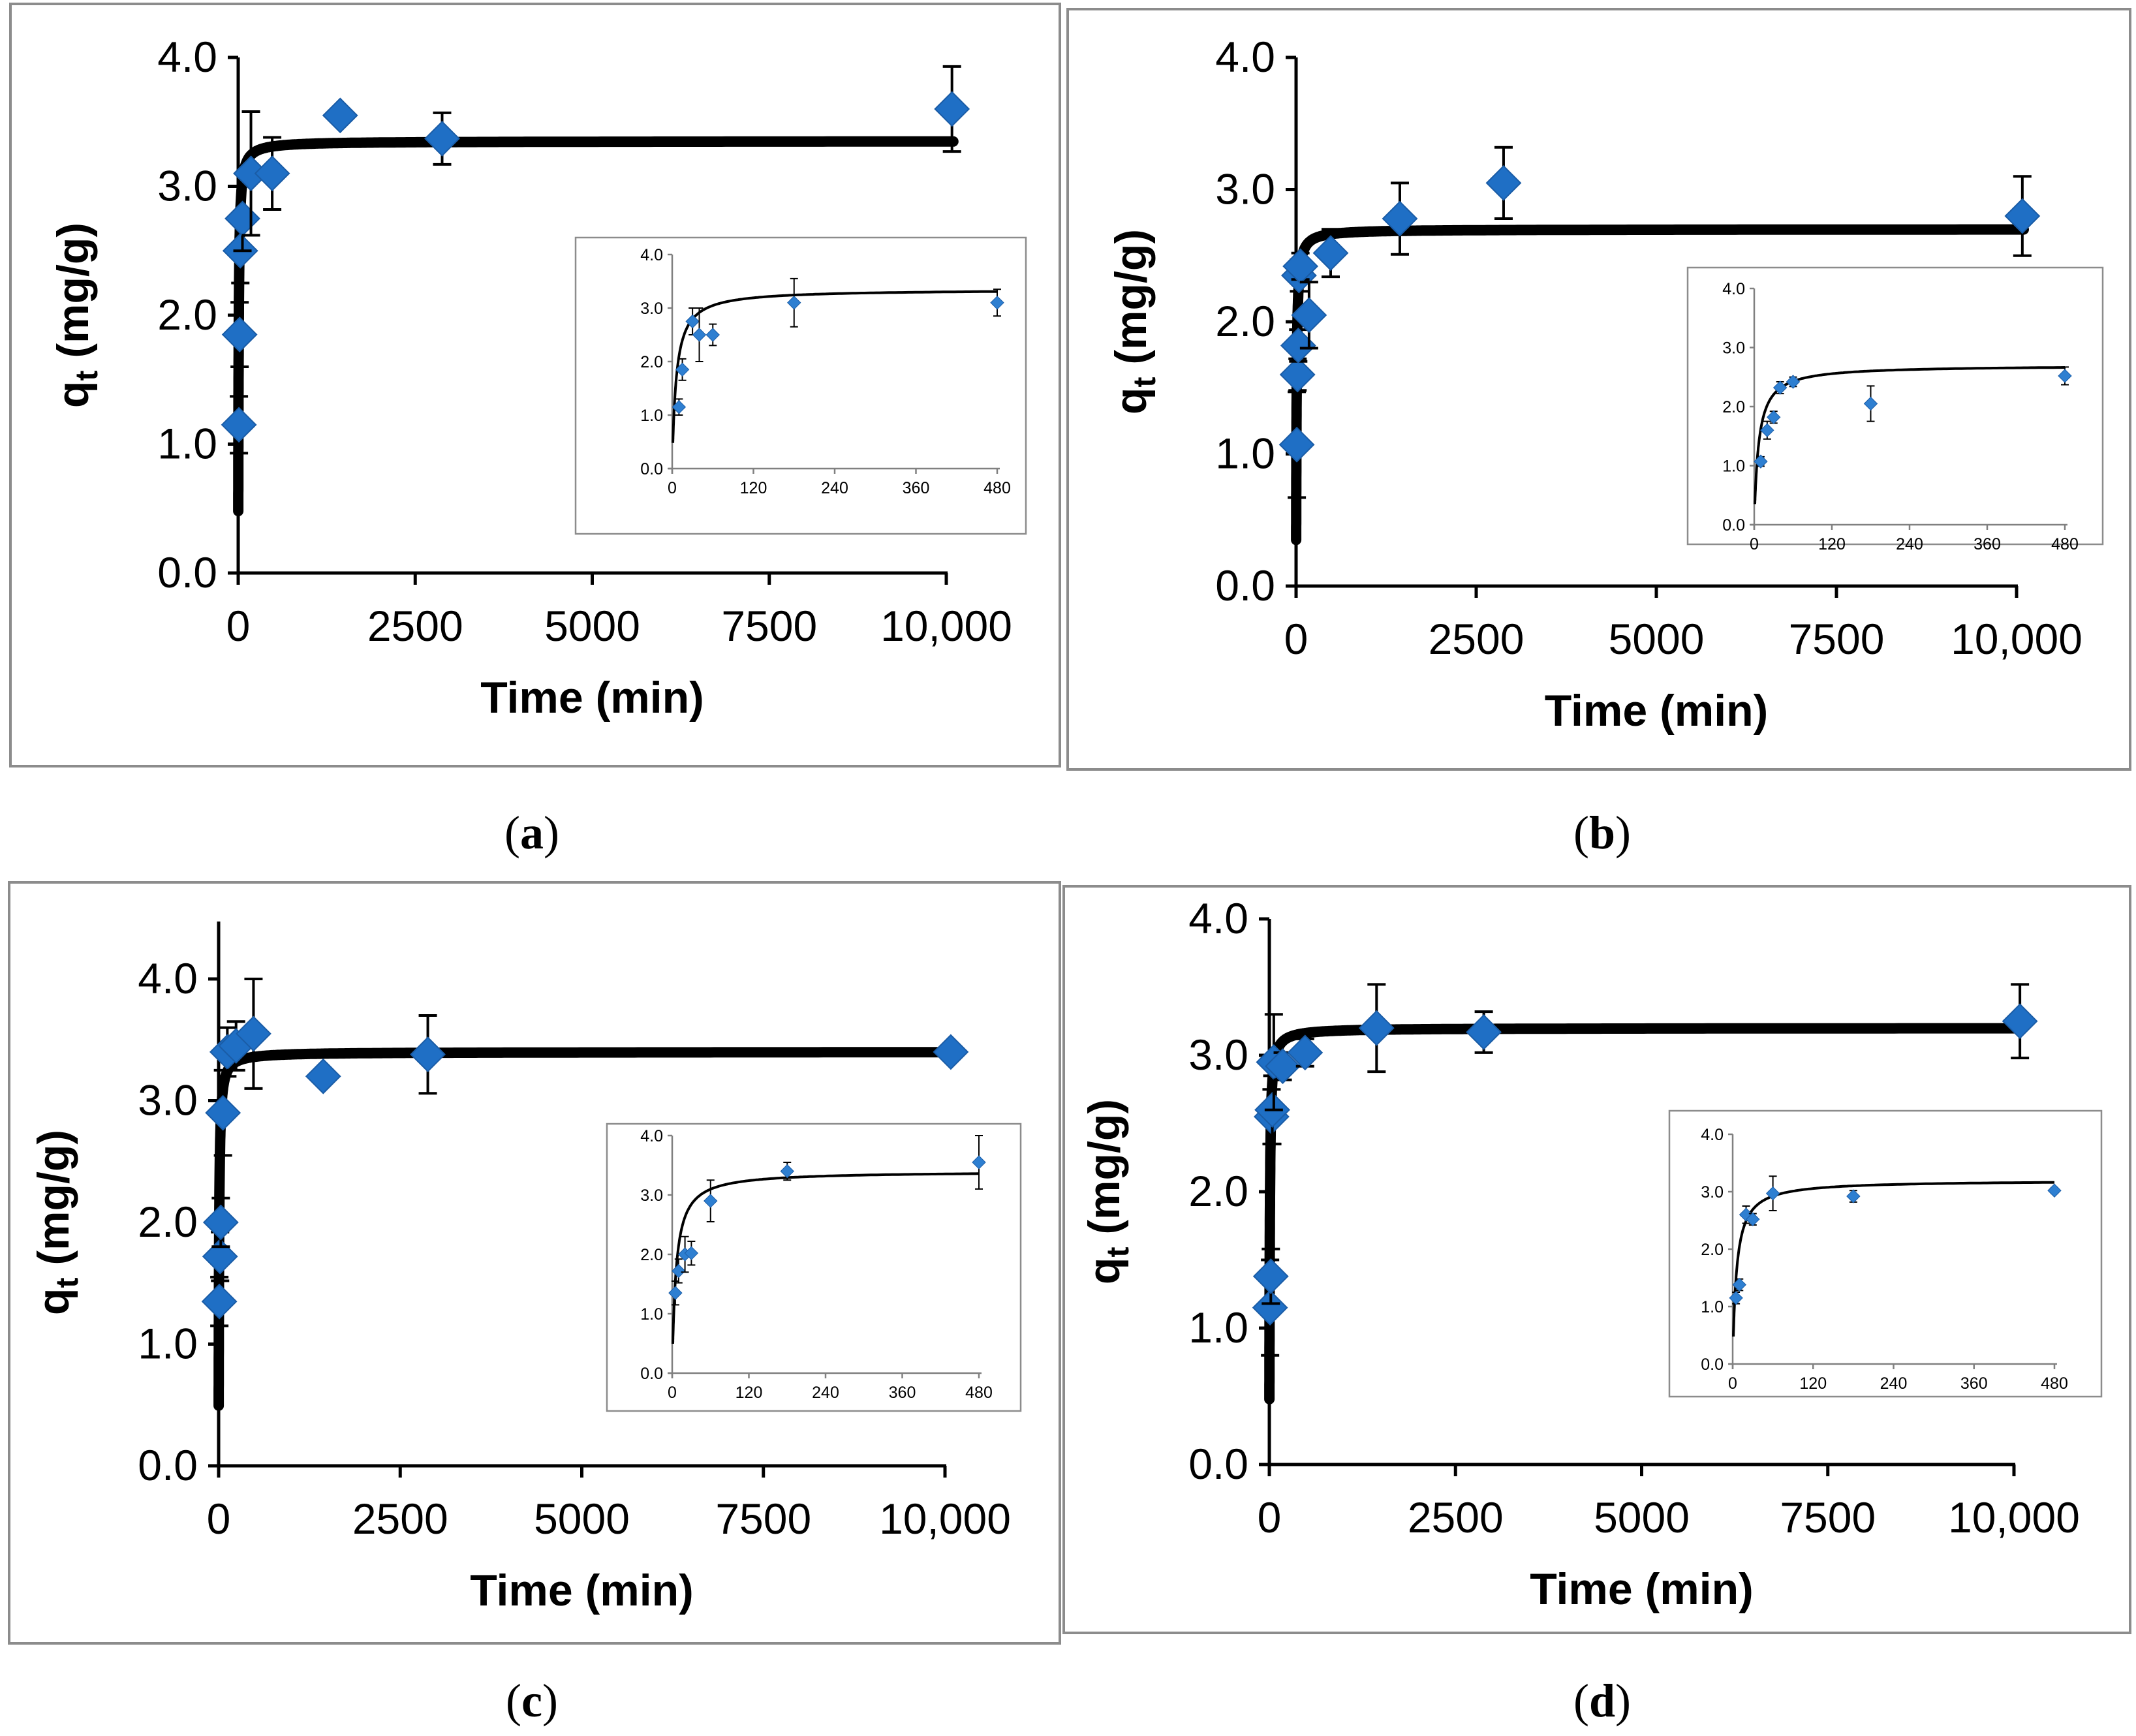  Describe the element at coordinates (168, 1465) in the screenshot. I see `y-tick-label-c-0: 0.0` at that location.